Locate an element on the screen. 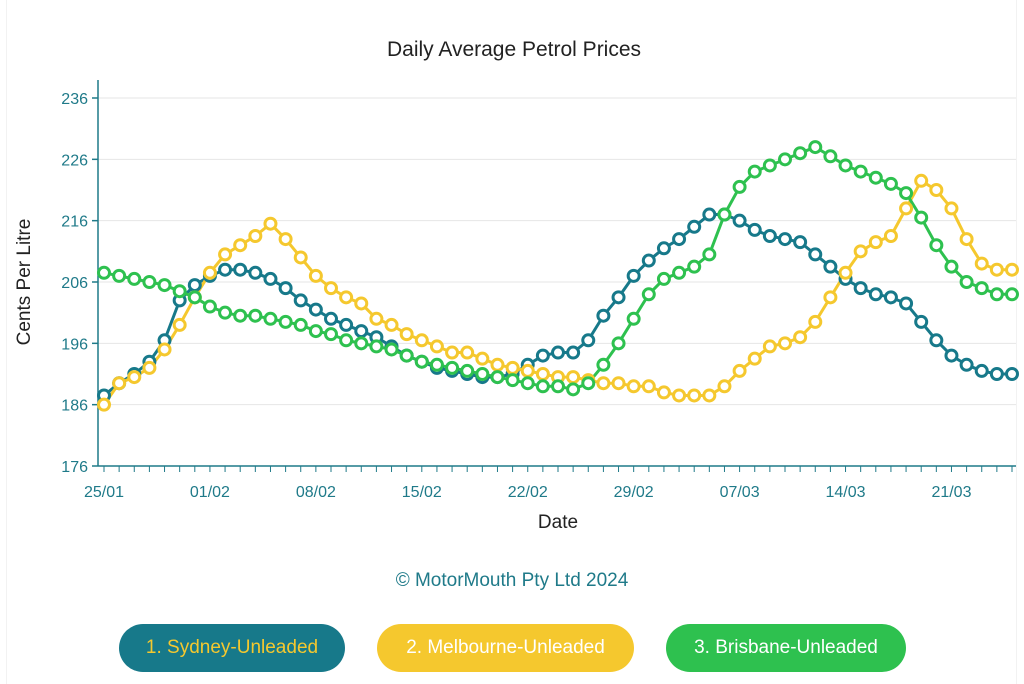 This screenshot has height=684, width=1024. x-tick-label: 14/03 is located at coordinates (846, 492).